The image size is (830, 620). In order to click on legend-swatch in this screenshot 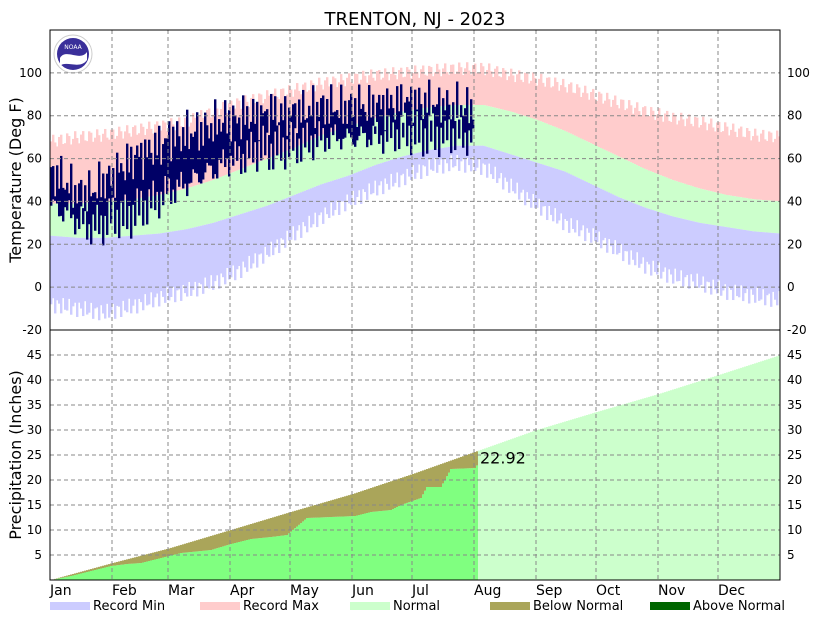, I will do `click(510, 606)`.